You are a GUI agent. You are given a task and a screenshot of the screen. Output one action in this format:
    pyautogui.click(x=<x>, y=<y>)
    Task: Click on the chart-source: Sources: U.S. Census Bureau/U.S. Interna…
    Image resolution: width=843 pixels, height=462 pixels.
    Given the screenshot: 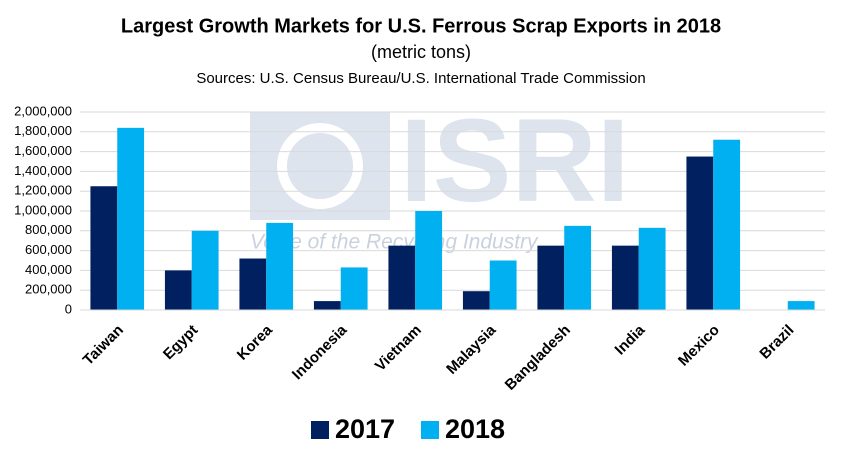 What is the action you would take?
    pyautogui.click(x=420, y=78)
    